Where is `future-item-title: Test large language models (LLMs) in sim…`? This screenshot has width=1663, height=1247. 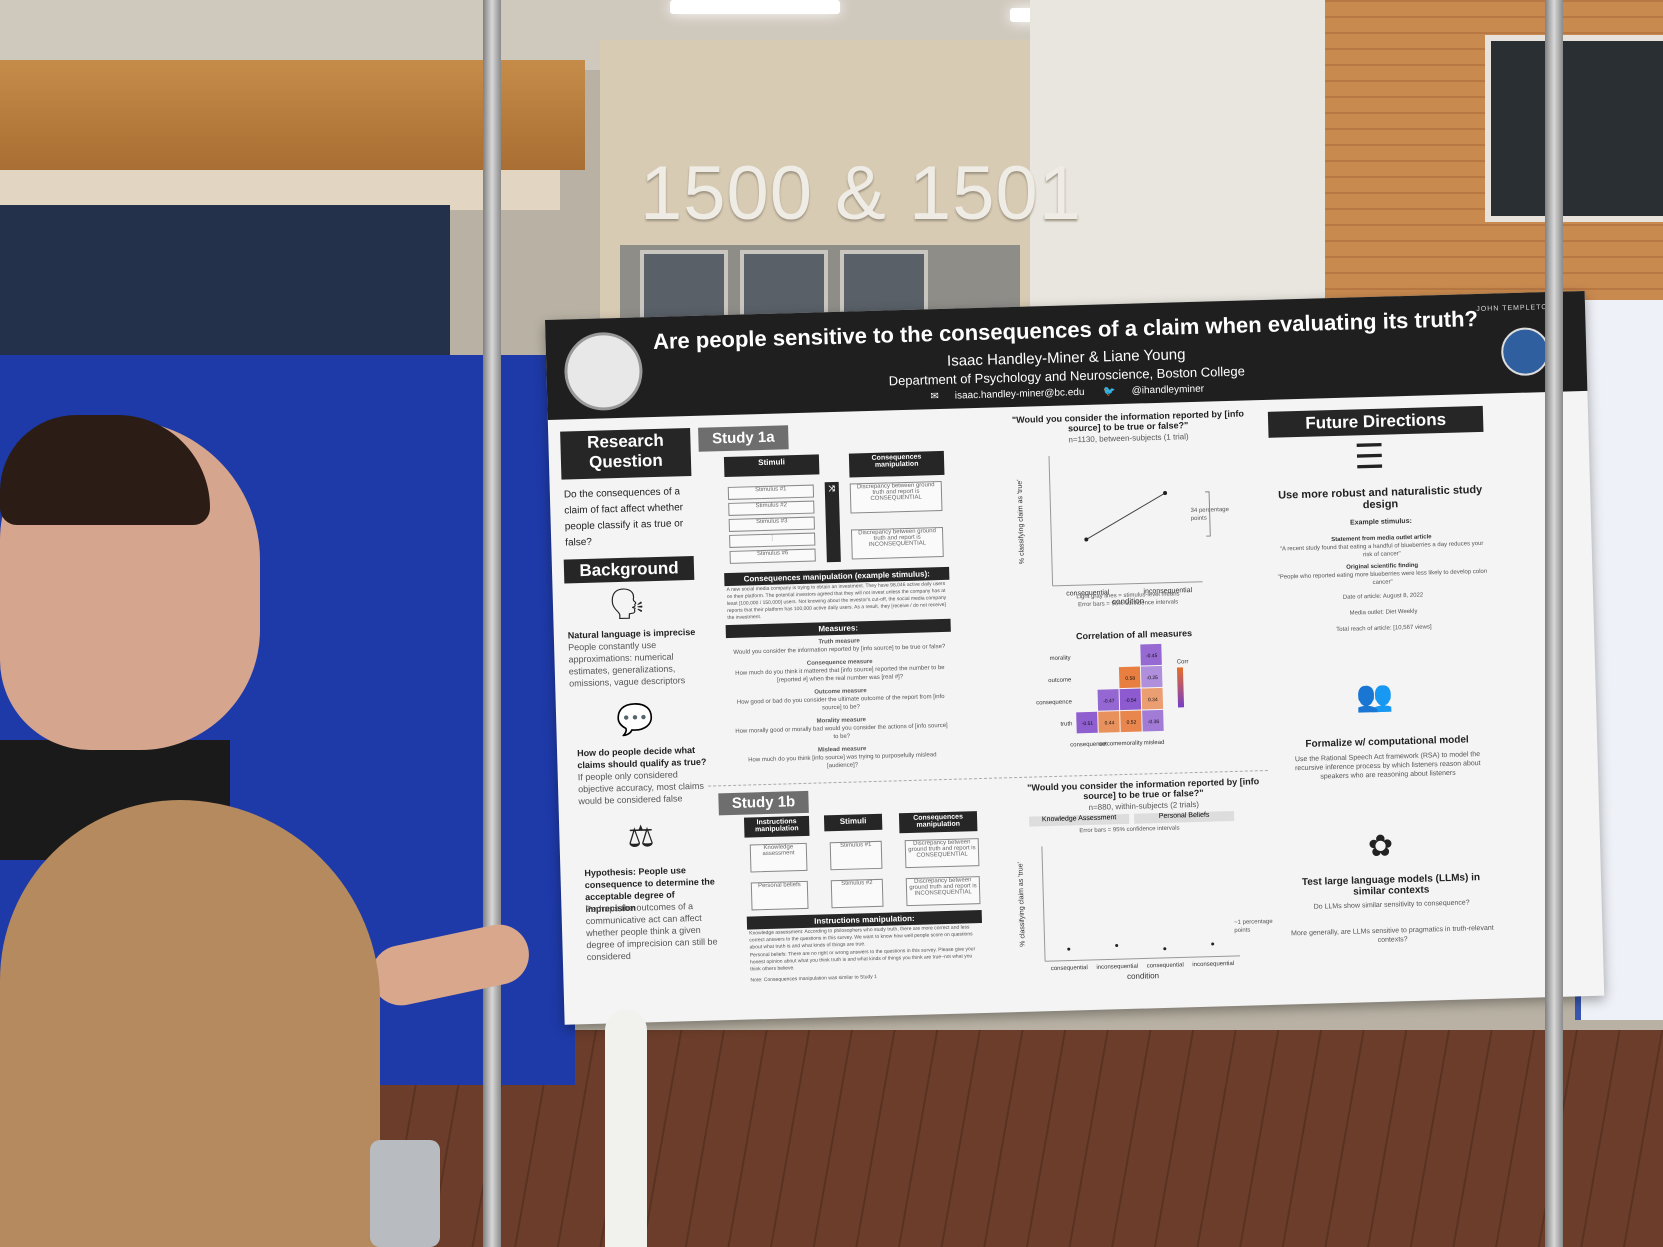 future-item-title: Test large language models (LLMs) in sim… is located at coordinates (1391, 885).